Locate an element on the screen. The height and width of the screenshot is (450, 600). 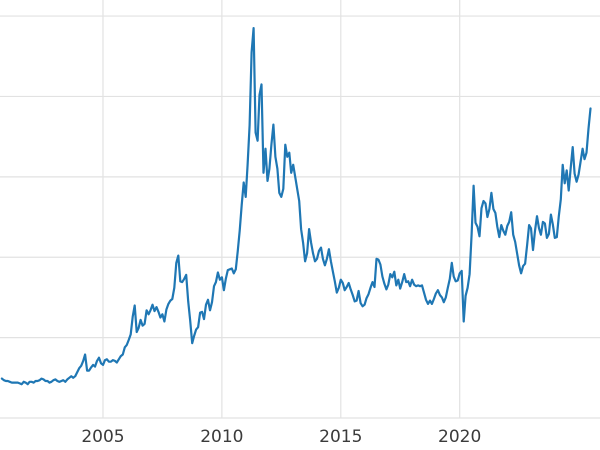
x-tick-label-2015: 2015 is located at coordinates (340, 437).